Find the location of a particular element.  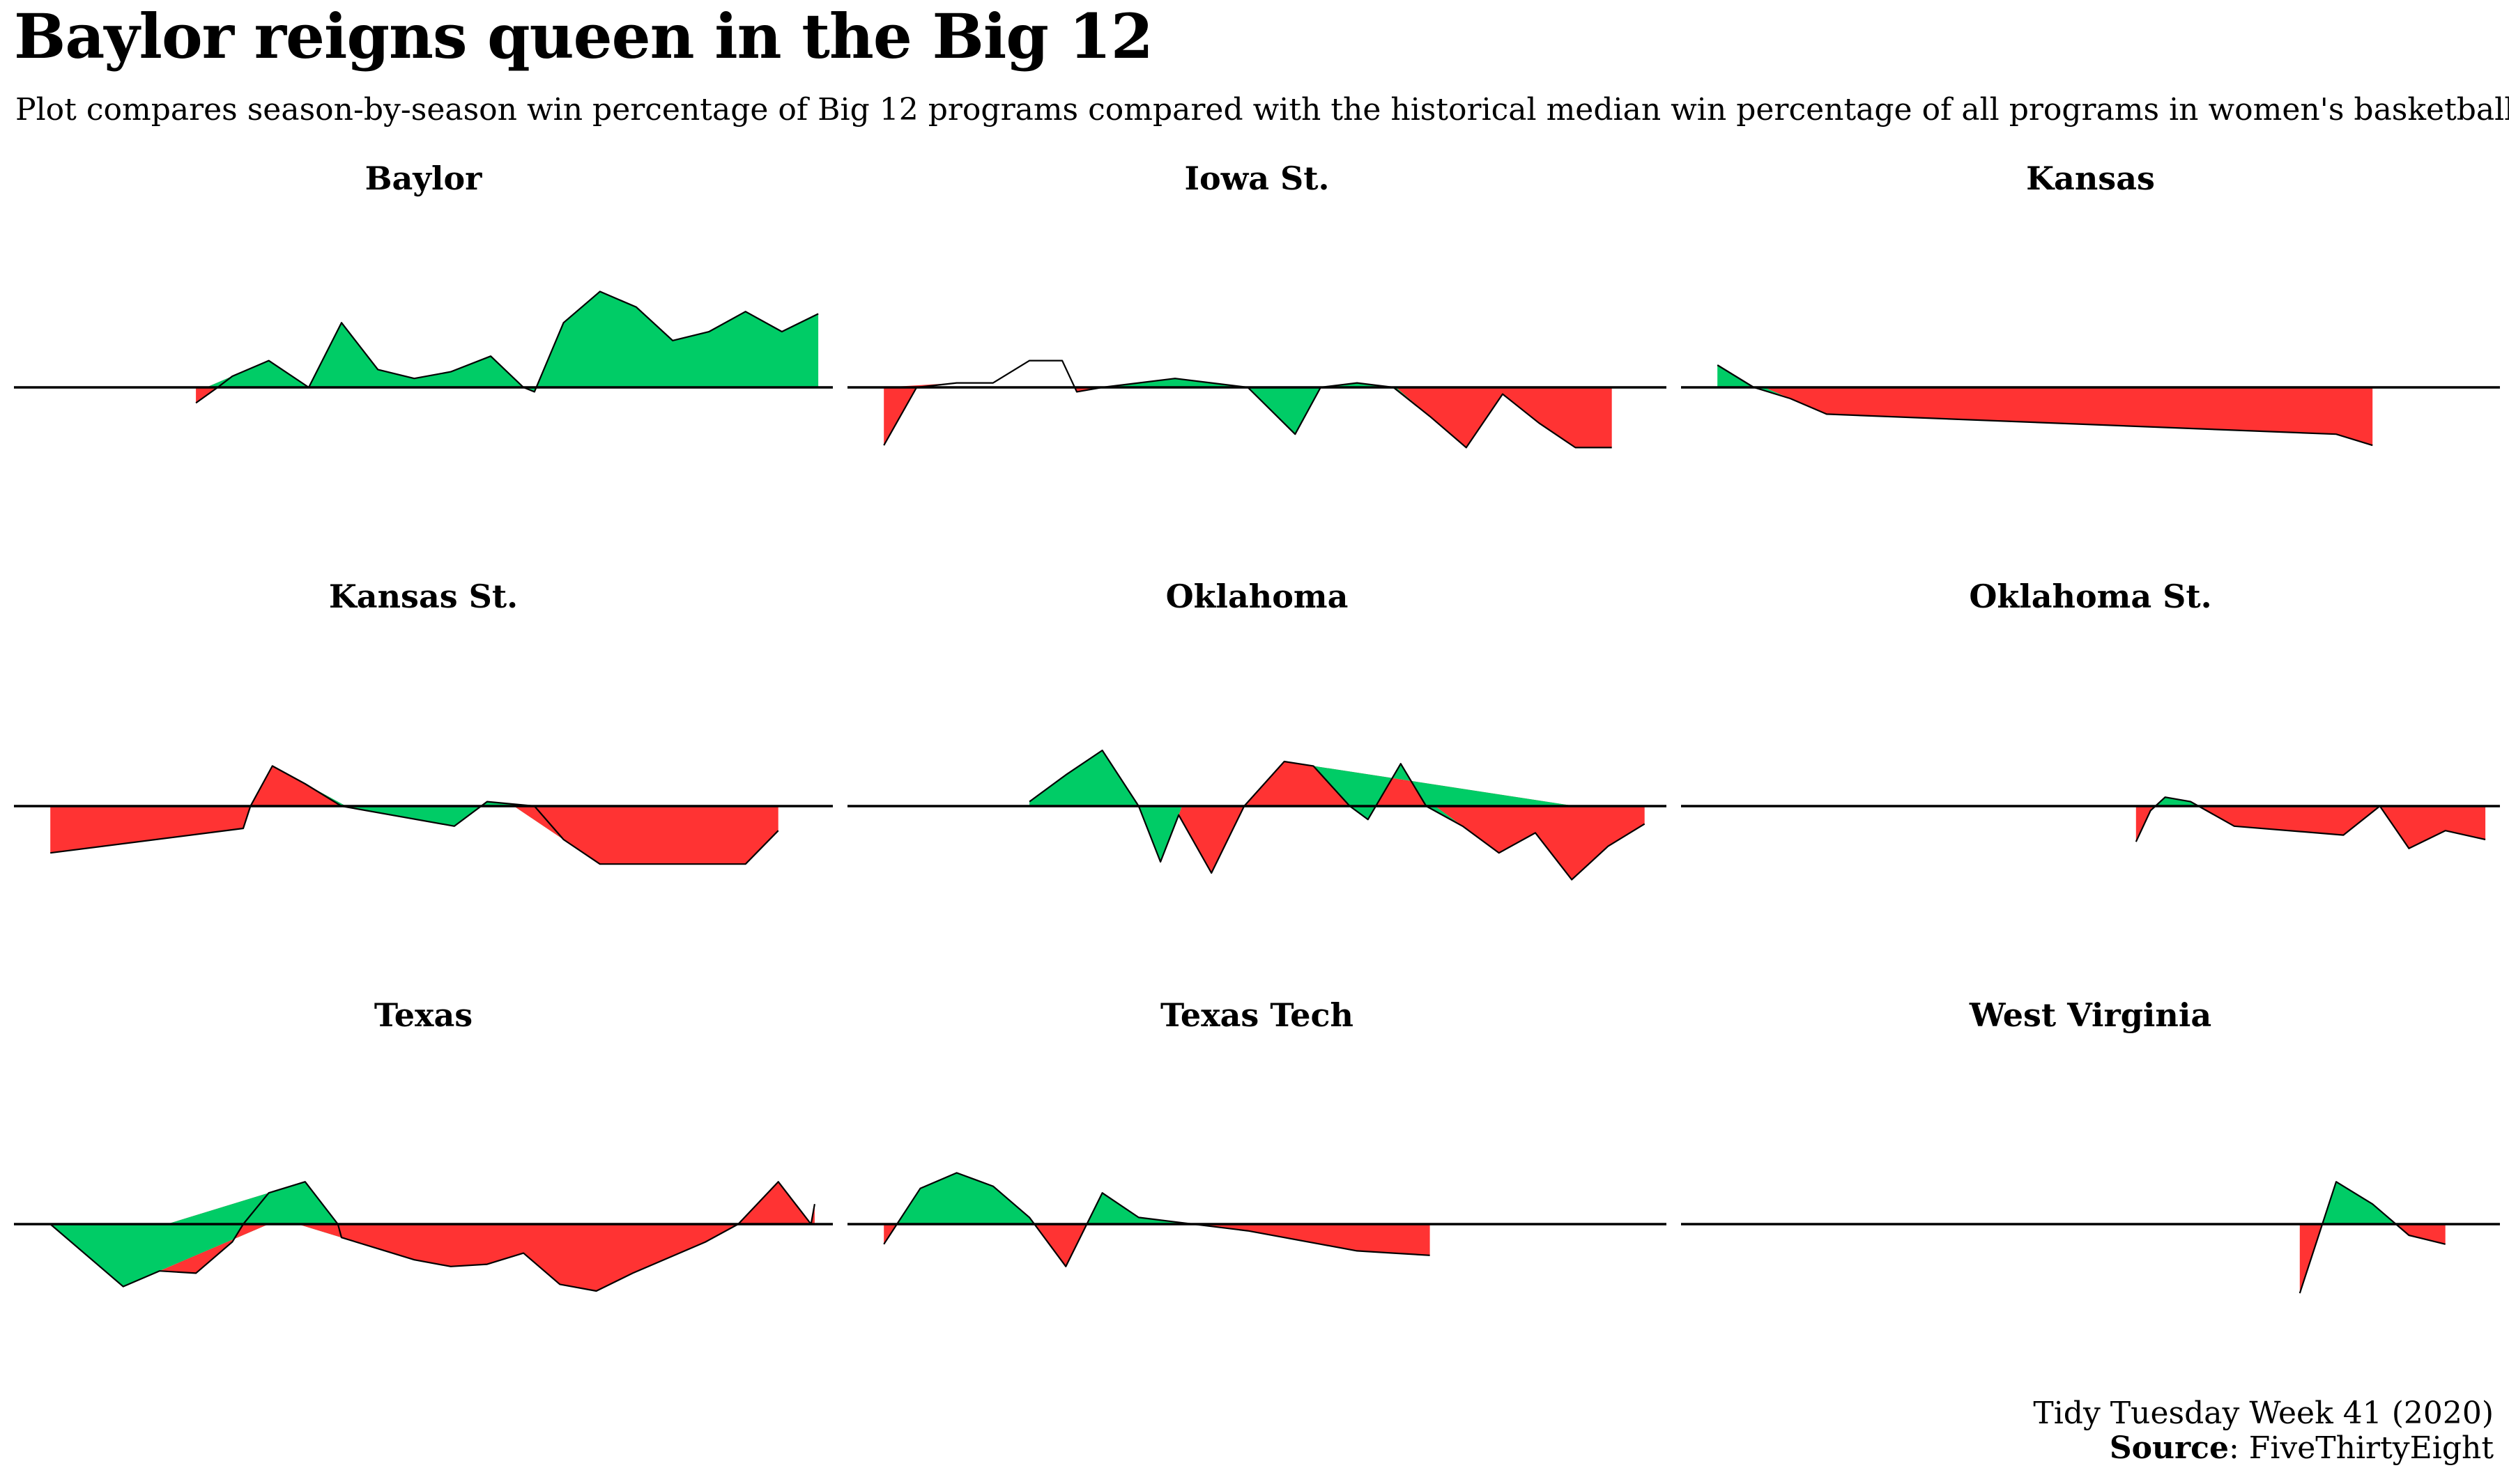

facet-title: Kansas is located at coordinates (2090, 178).